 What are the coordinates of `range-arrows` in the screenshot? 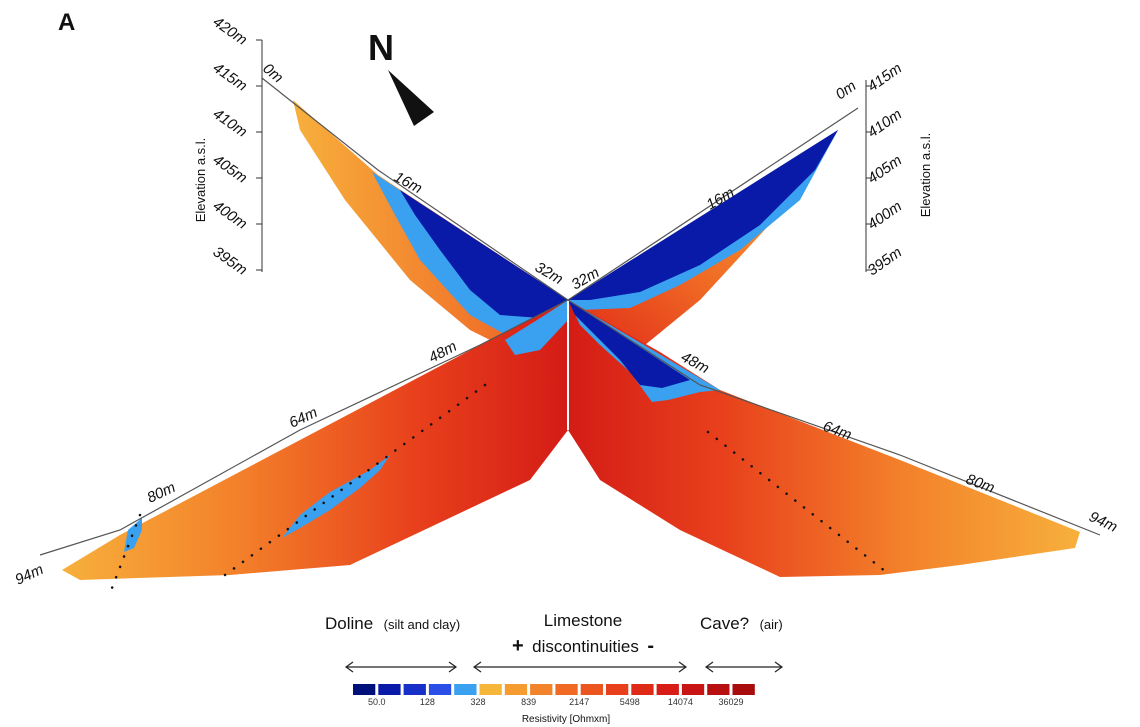 It's located at (564, 667).